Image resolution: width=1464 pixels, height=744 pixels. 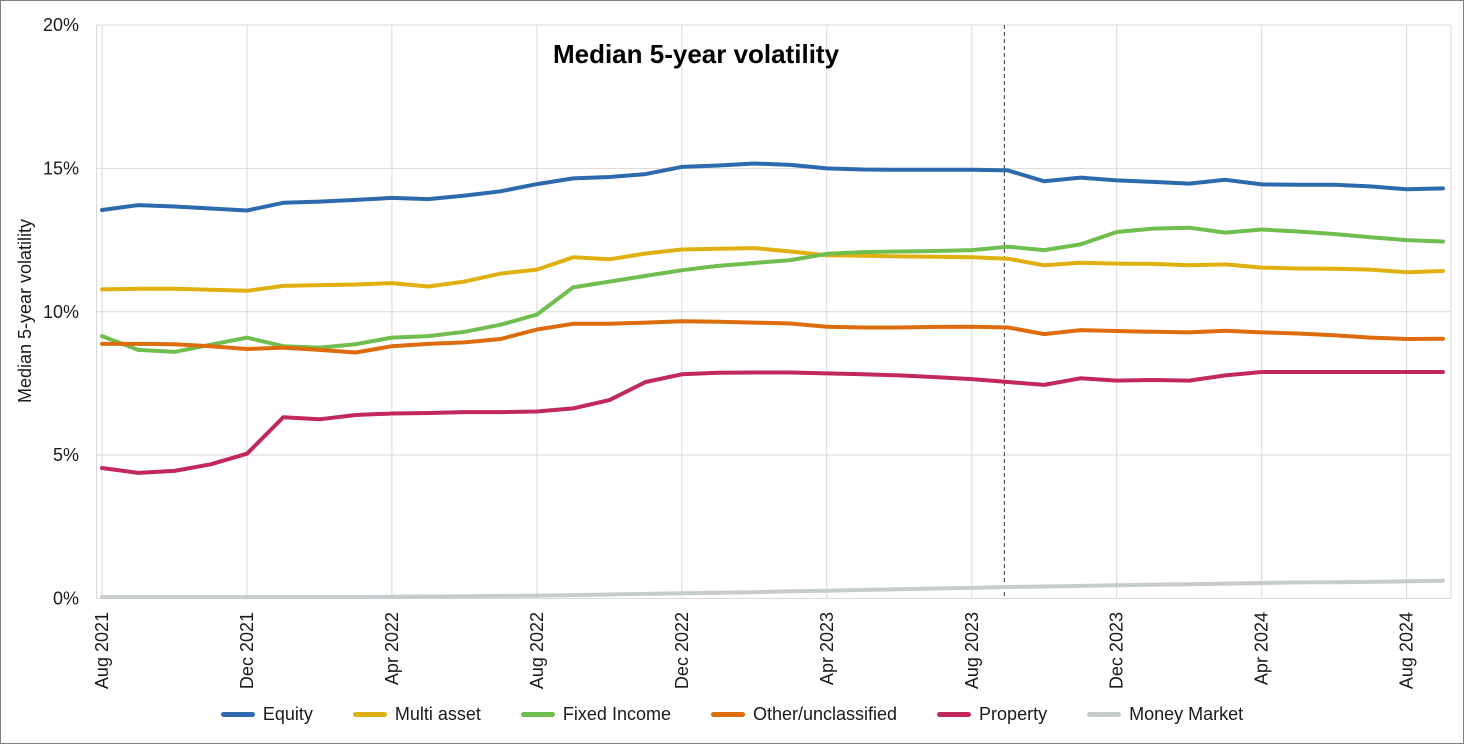 I want to click on legend-label-property: Property, so click(x=1013, y=714).